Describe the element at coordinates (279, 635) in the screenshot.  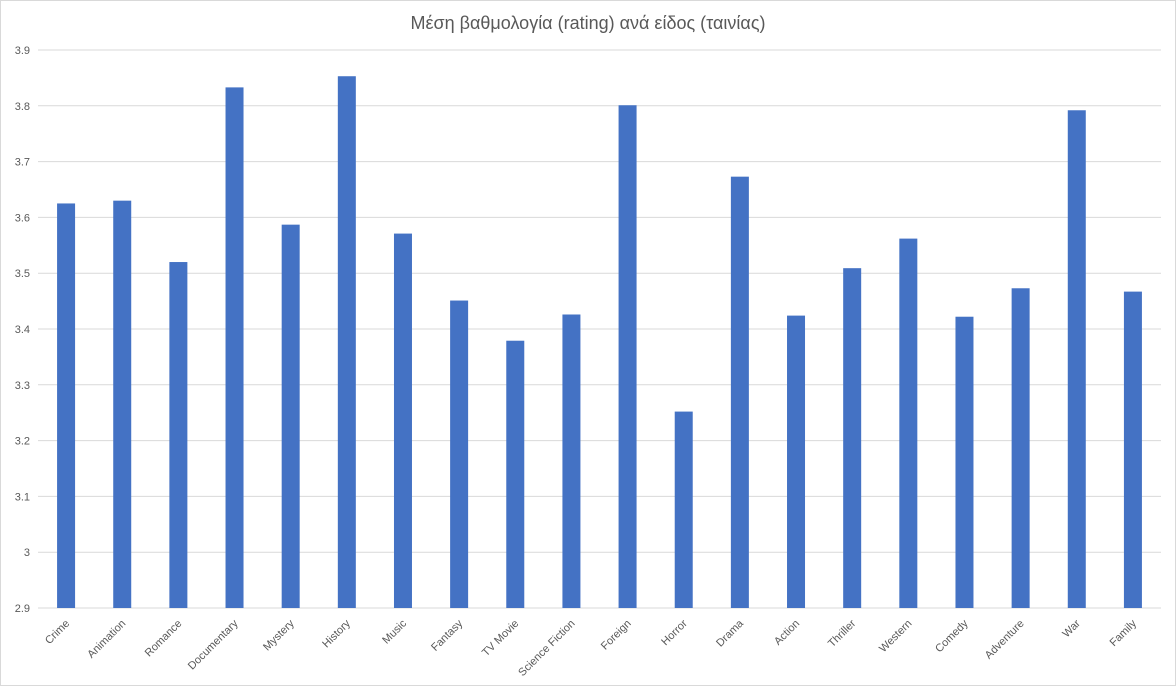
I see `x-tick-label: Mystery` at that location.